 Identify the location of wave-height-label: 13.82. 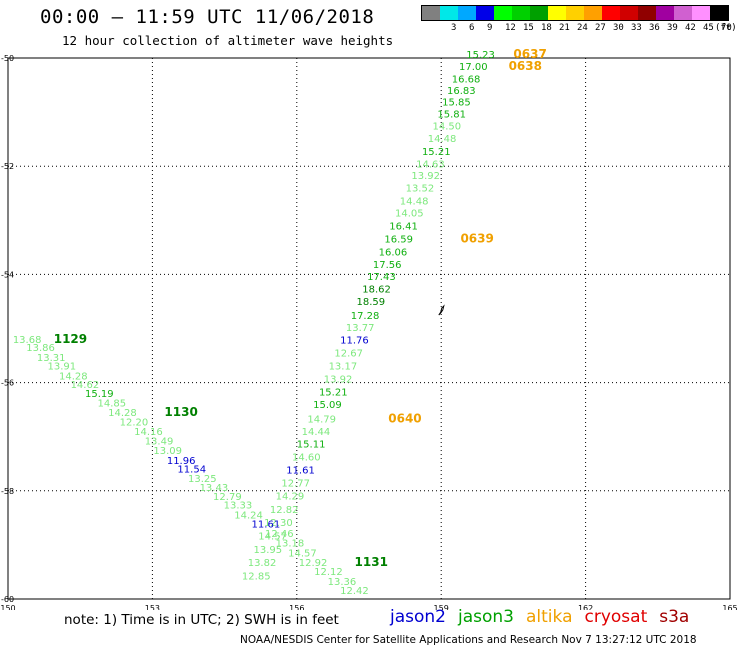
(262, 563).